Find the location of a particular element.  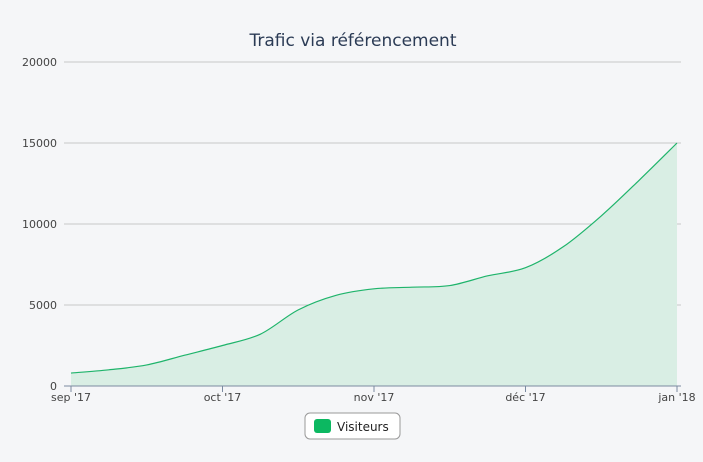

y-tick-label: 0 is located at coordinates (53, 386).